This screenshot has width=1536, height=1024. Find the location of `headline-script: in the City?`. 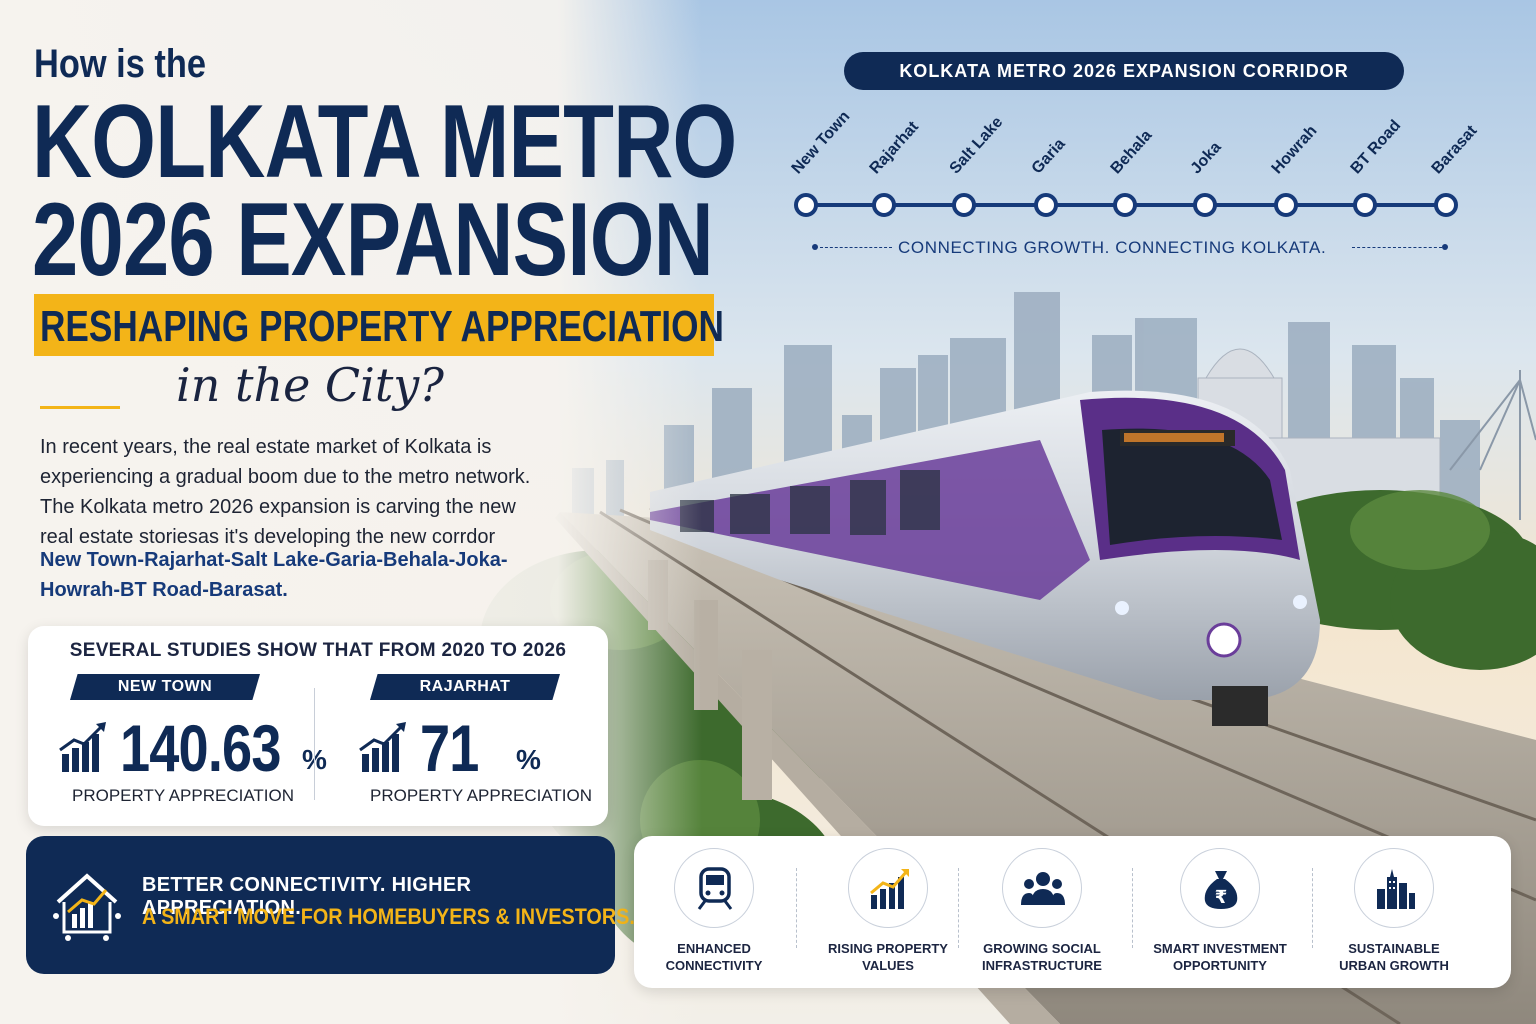

headline-script: in the City? is located at coordinates (310, 385).